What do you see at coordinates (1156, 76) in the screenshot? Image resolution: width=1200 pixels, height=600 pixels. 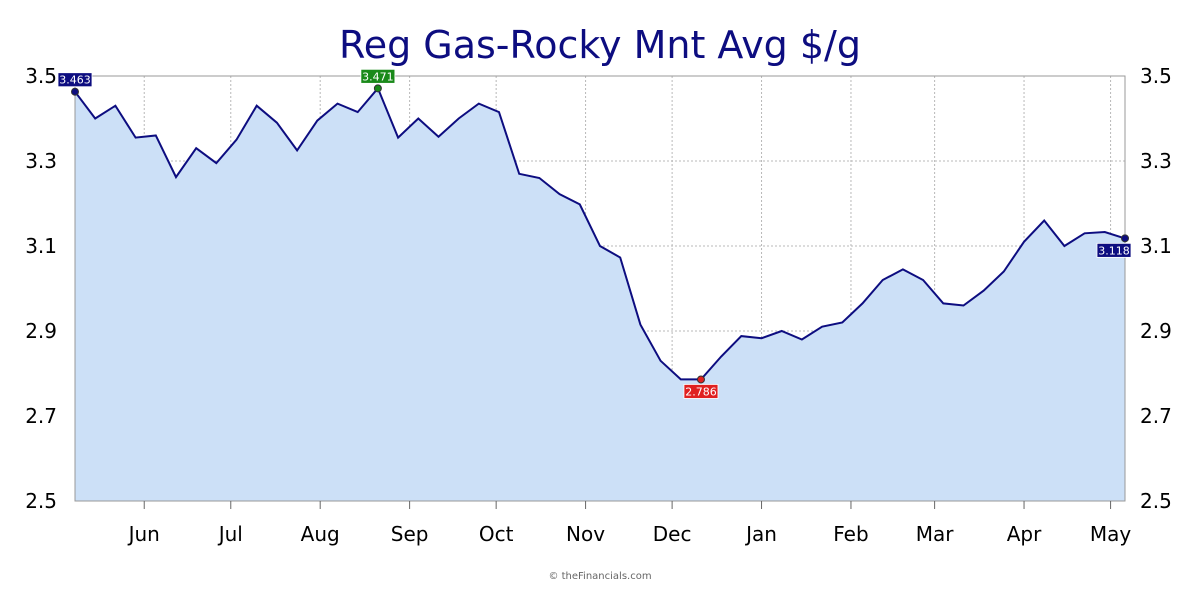 I see `y-tick-label-right: 3.5` at bounding box center [1156, 76].